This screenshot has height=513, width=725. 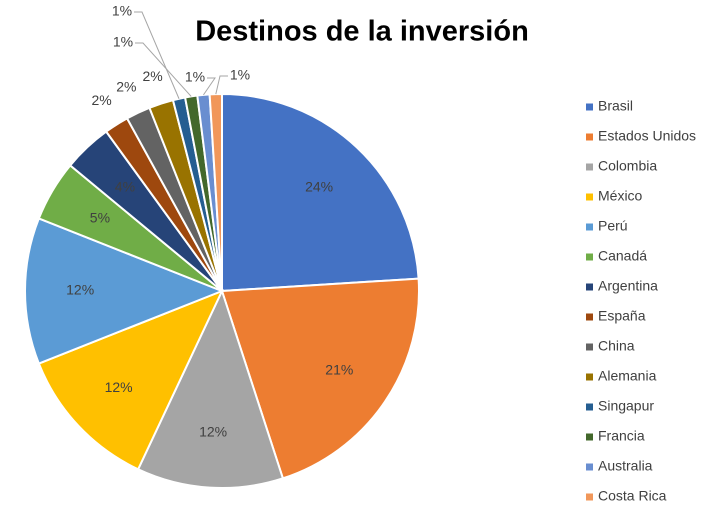 I want to click on legend-label: Perú, so click(x=613, y=226).